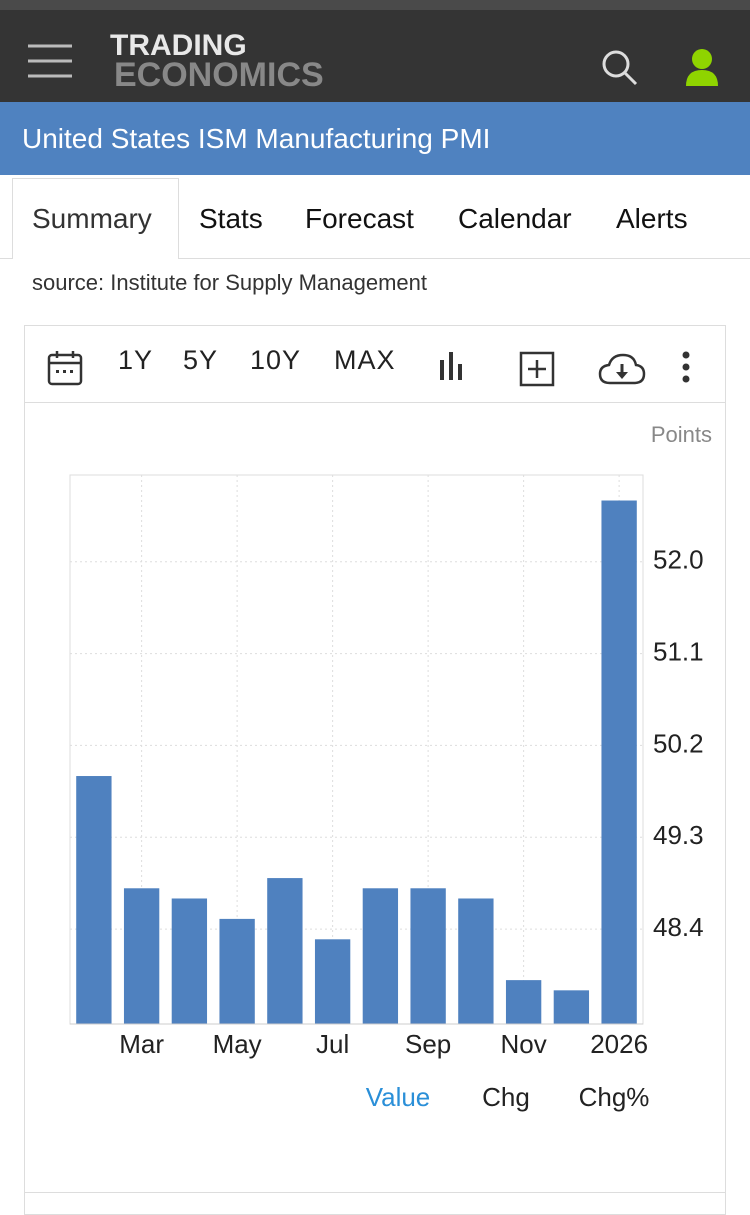 The height and width of the screenshot is (1215, 750). Describe the element at coordinates (620, 68) in the screenshot. I see `search-icon` at that location.